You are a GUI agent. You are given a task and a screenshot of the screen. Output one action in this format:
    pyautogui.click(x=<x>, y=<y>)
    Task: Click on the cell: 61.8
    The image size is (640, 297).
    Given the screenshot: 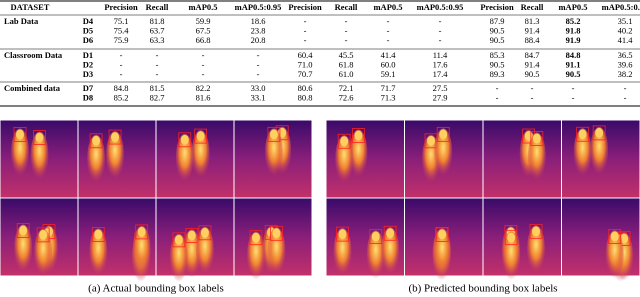 What is the action you would take?
    pyautogui.click(x=346, y=64)
    